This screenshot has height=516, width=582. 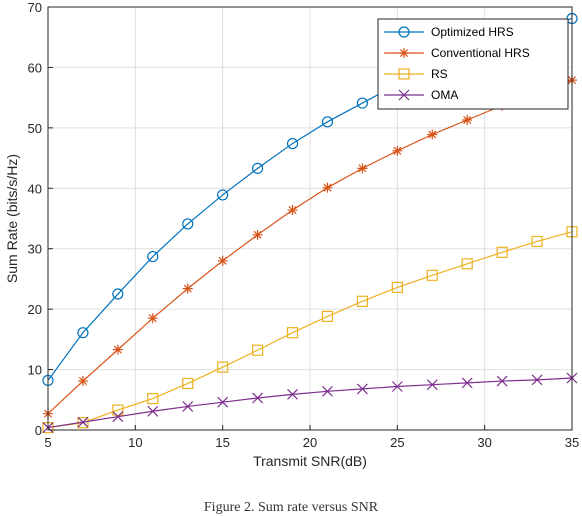 What do you see at coordinates (12, 218) in the screenshot?
I see `y-axis-title: Sum Rate (bits/s/Hz)` at bounding box center [12, 218].